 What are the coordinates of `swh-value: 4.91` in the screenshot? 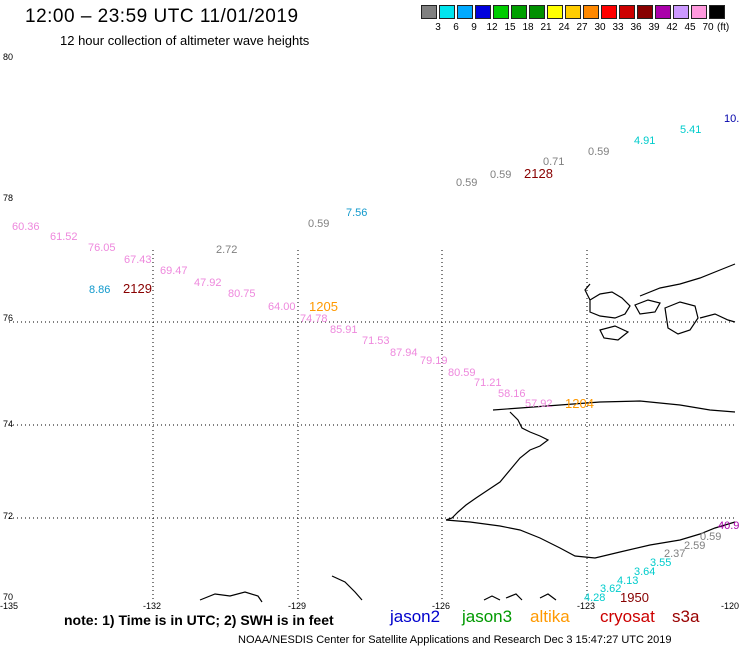 It's located at (644, 141).